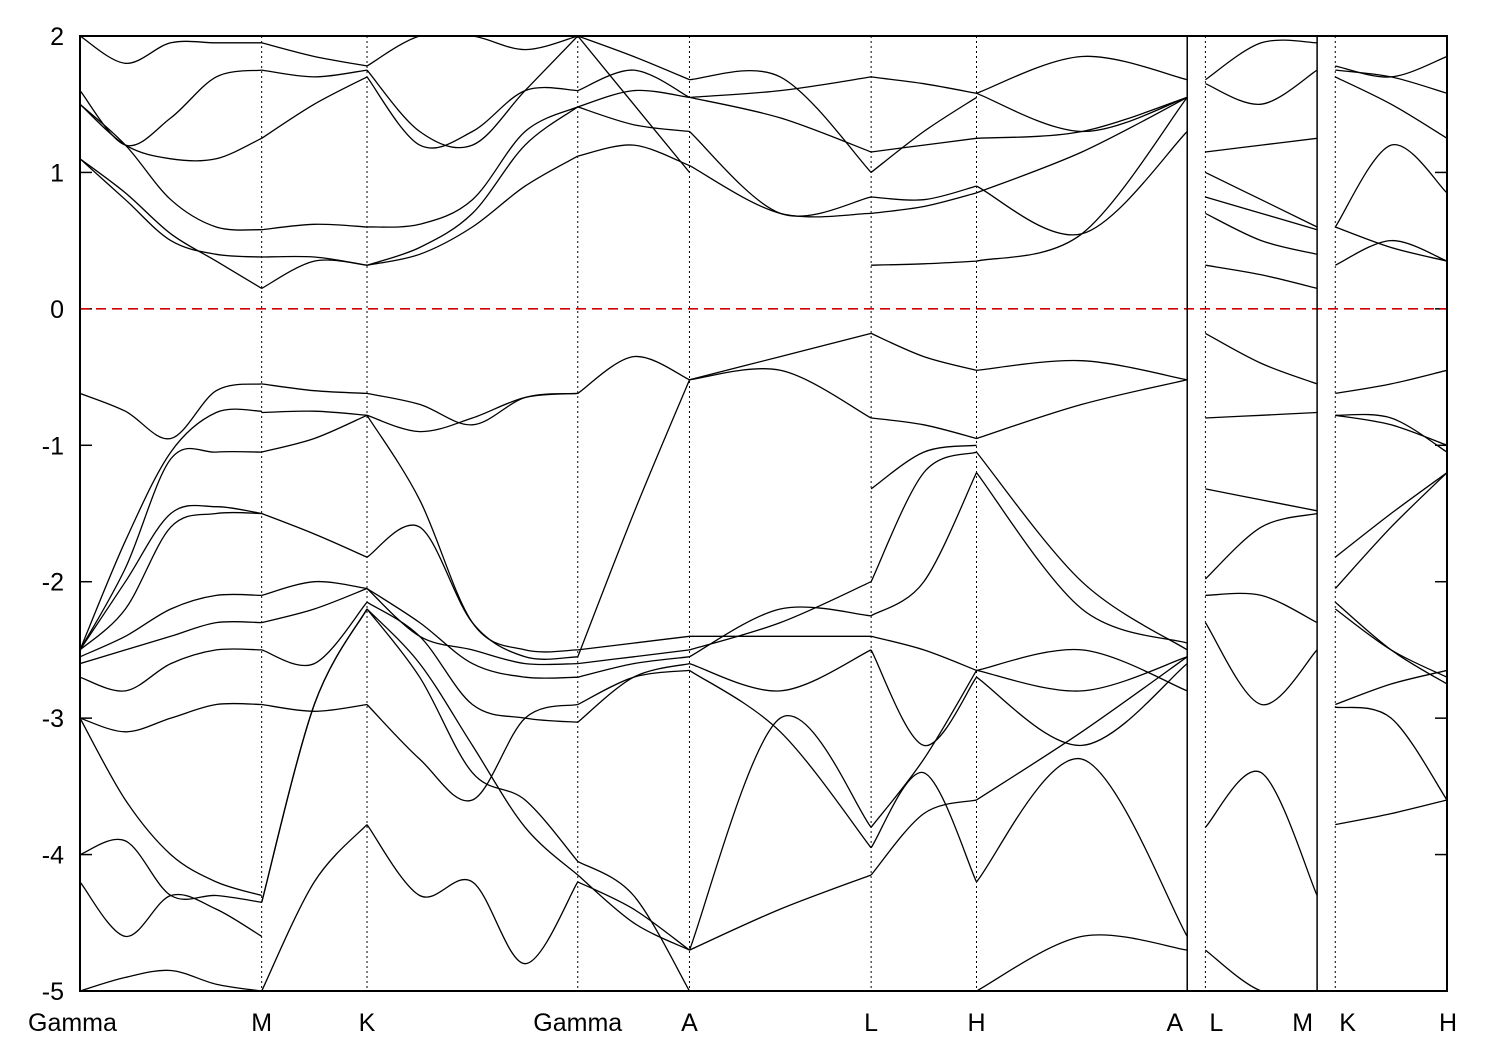  I want to click on x-tick-label: A, so click(1175, 1023).